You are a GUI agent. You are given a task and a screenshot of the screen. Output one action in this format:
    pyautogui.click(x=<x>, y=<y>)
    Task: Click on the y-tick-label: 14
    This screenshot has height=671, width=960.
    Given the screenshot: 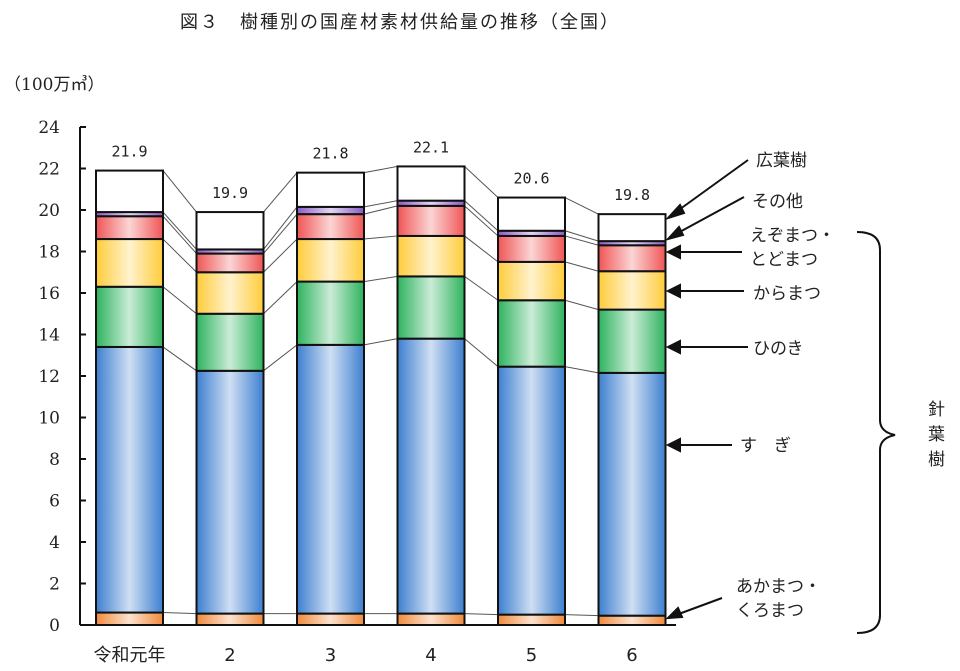 What is the action you would take?
    pyautogui.click(x=49, y=336)
    